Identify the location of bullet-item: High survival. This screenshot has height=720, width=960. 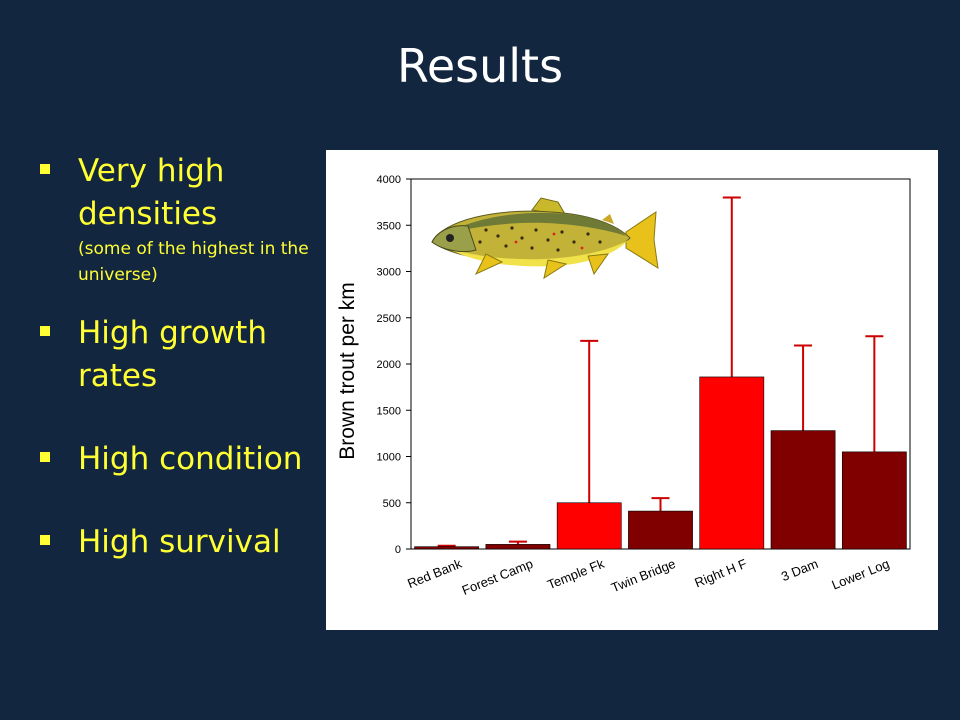
(178, 542).